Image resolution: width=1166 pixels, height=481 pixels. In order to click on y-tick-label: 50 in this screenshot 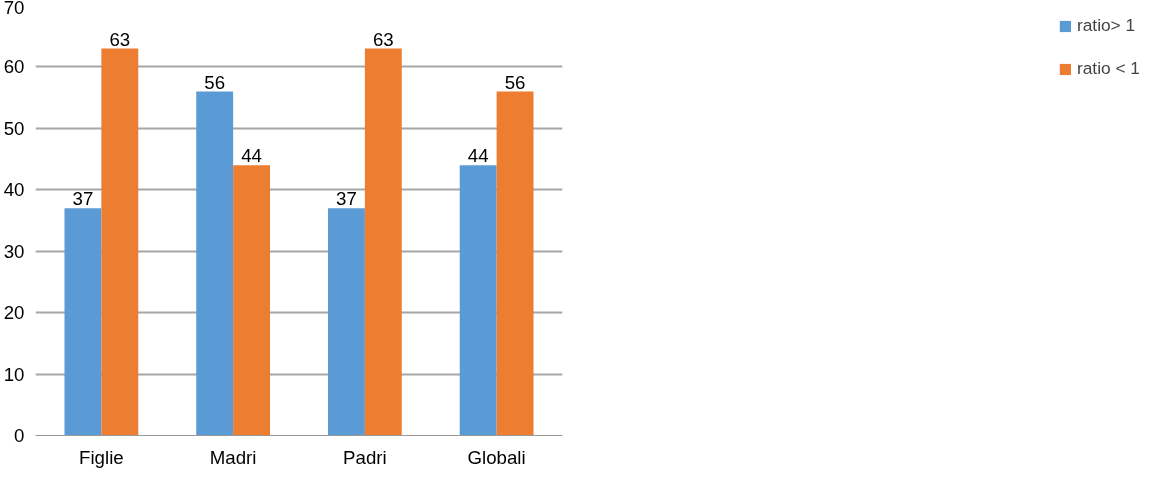, I will do `click(14, 128)`.